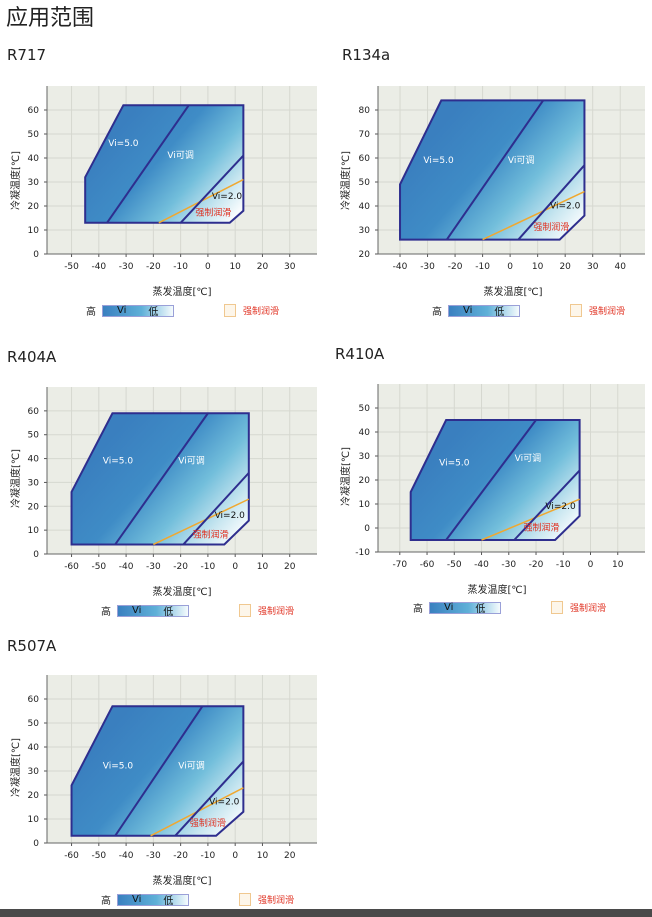 The height and width of the screenshot is (917, 652). Describe the element at coordinates (365, 111) in the screenshot. I see `y-tick-label: 80` at that location.